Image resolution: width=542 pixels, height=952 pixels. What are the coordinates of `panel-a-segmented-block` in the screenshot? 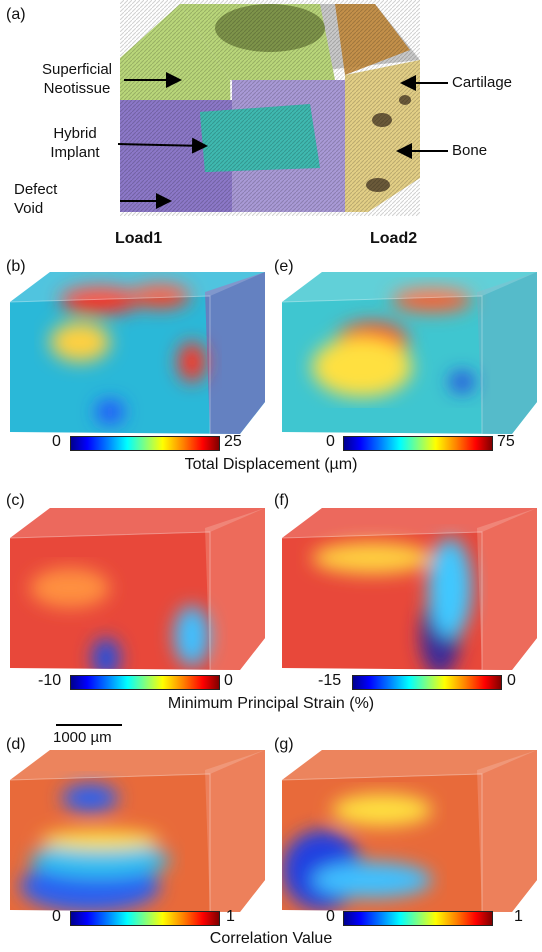 It's located at (270, 108).